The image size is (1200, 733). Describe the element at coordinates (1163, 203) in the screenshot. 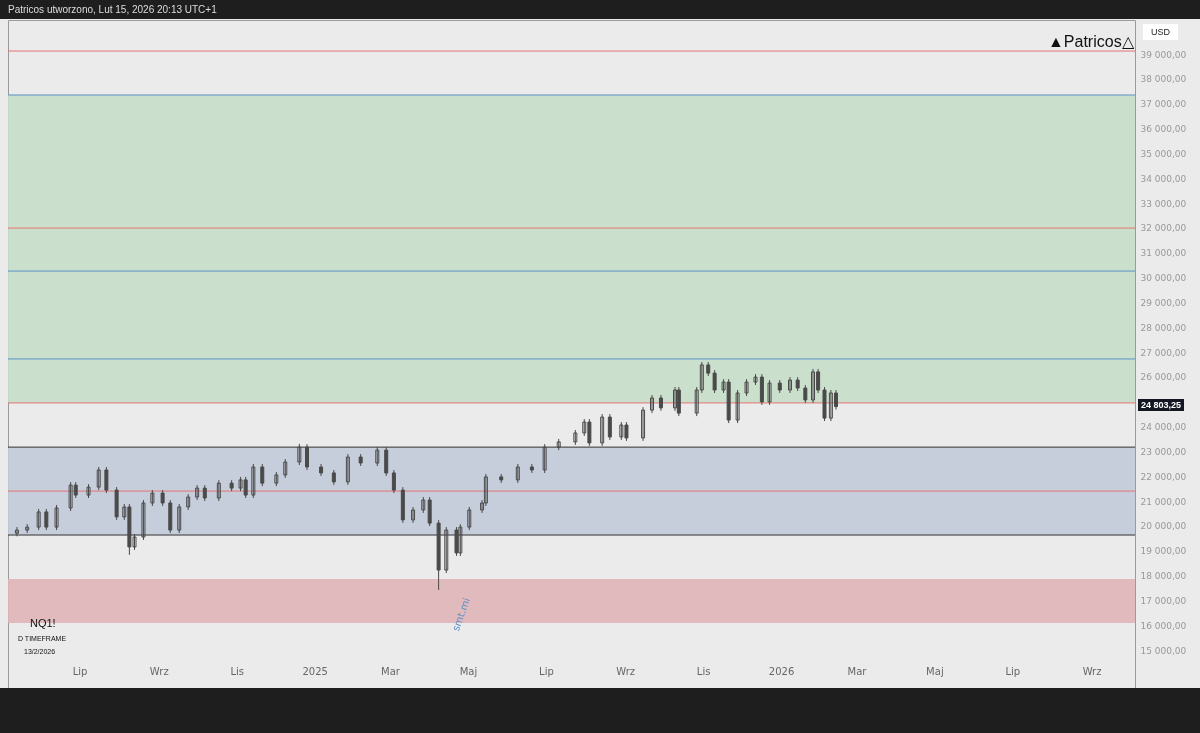

I see `y-tick-label: 33 000,00` at that location.